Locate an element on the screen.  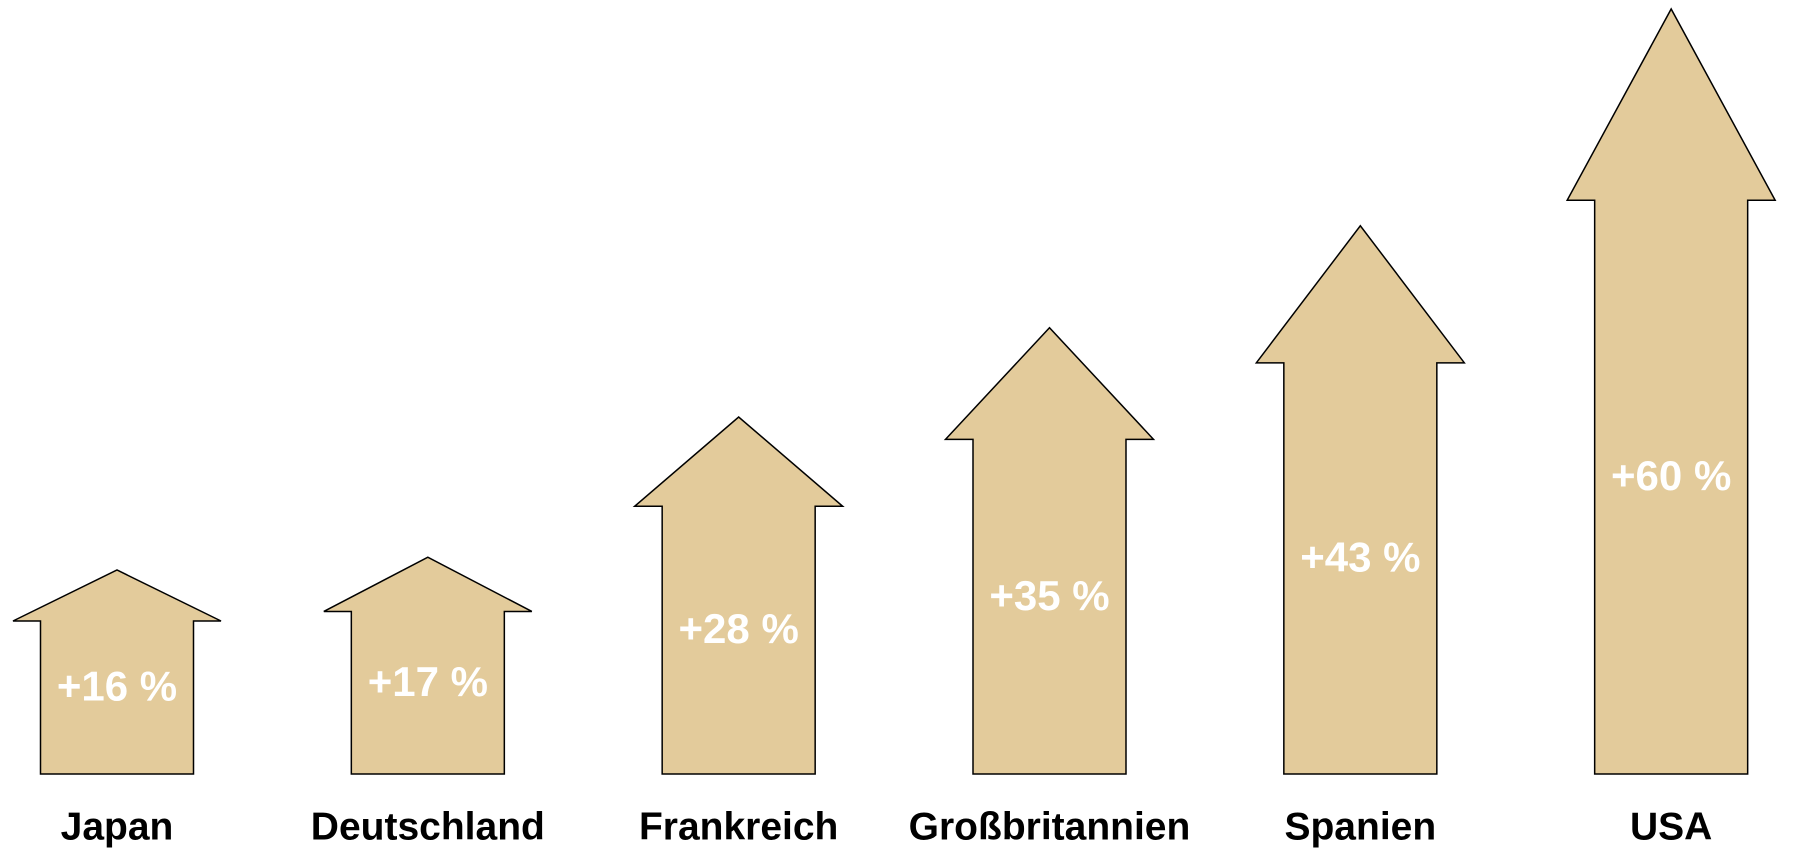
category-label: Spanien is located at coordinates (1360, 826).